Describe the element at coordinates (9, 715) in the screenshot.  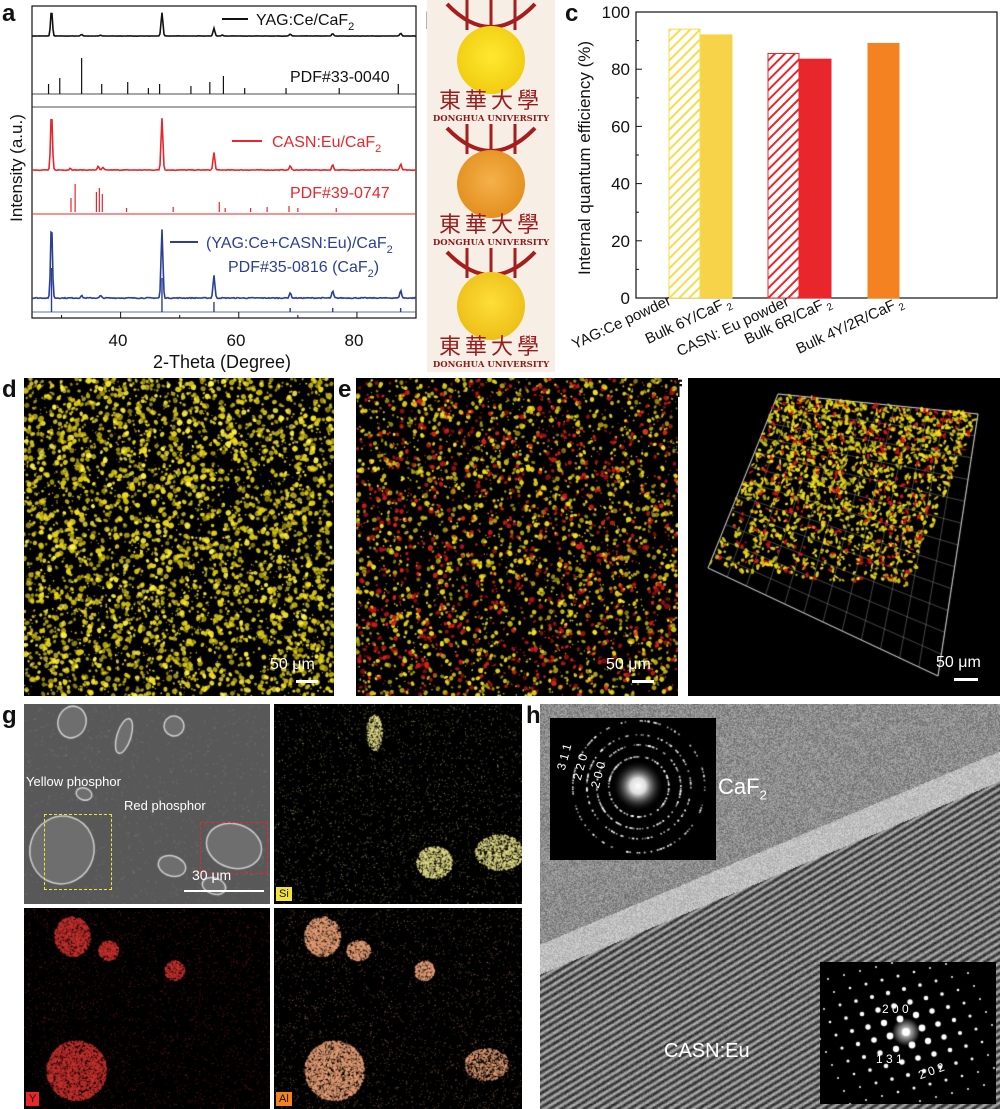
I see `panel-label-g: g` at that location.